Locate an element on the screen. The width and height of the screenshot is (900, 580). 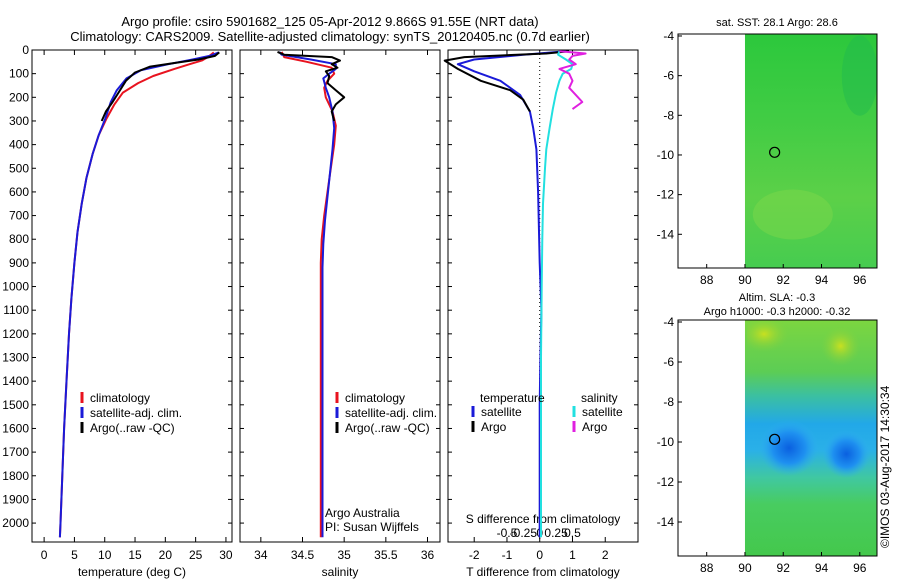
s-tick-label: 0.25 is located at coordinates (556, 533).